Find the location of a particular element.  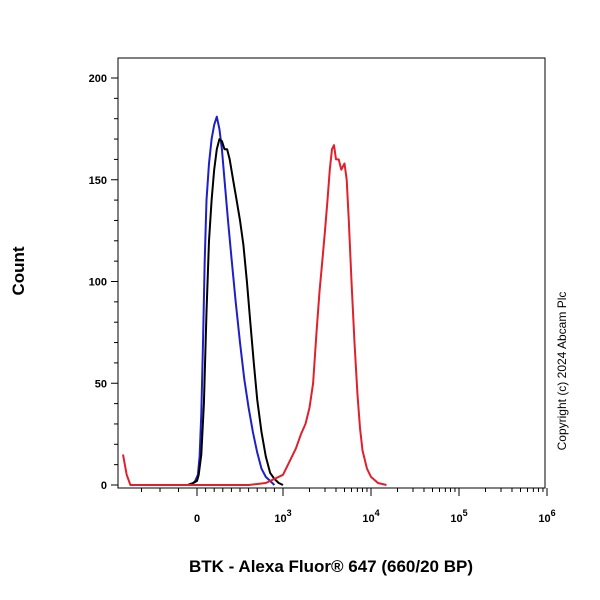

x-tick-label: 10⁴ is located at coordinates (370, 516).